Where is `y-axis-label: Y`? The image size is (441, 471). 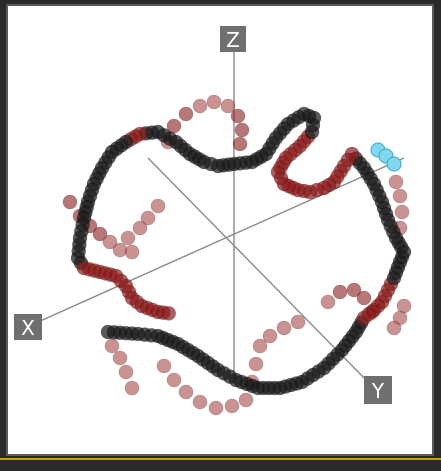
y-axis-label: Y is located at coordinates (378, 390).